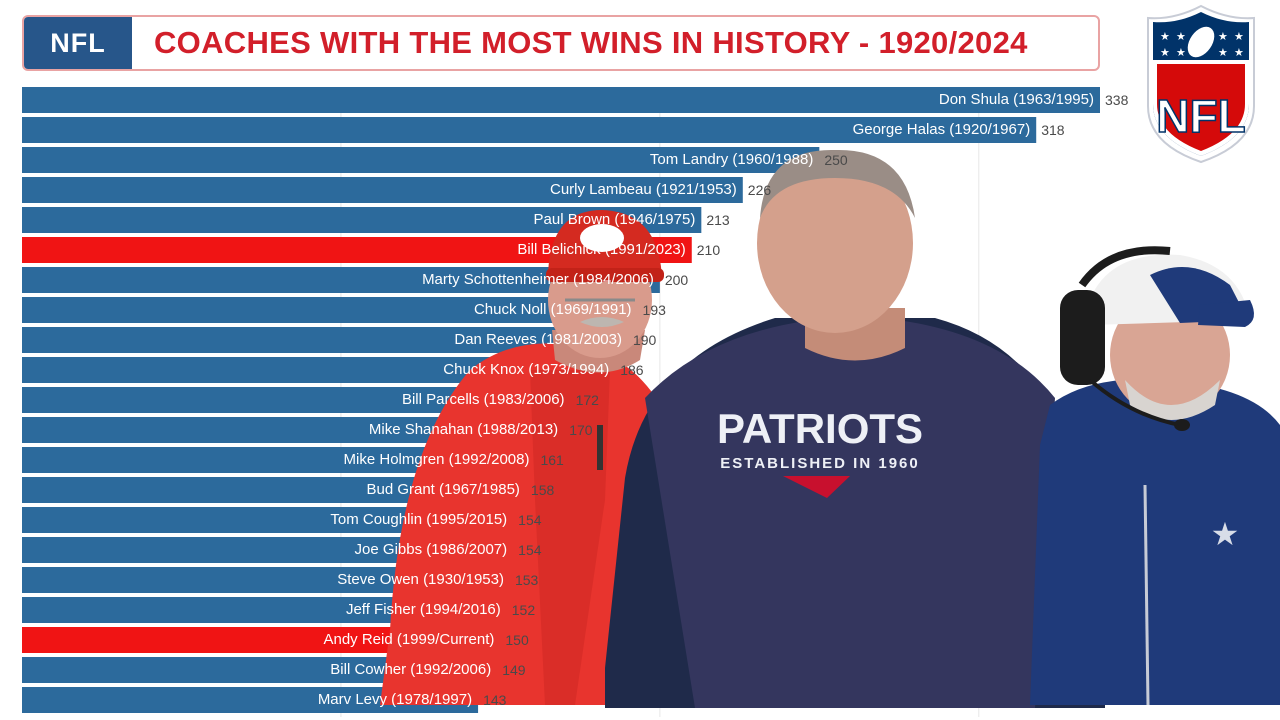 This screenshot has height=720, width=1280. What do you see at coordinates (820, 428) in the screenshot?
I see `patriots-shirt-text: PATRIOTS` at bounding box center [820, 428].